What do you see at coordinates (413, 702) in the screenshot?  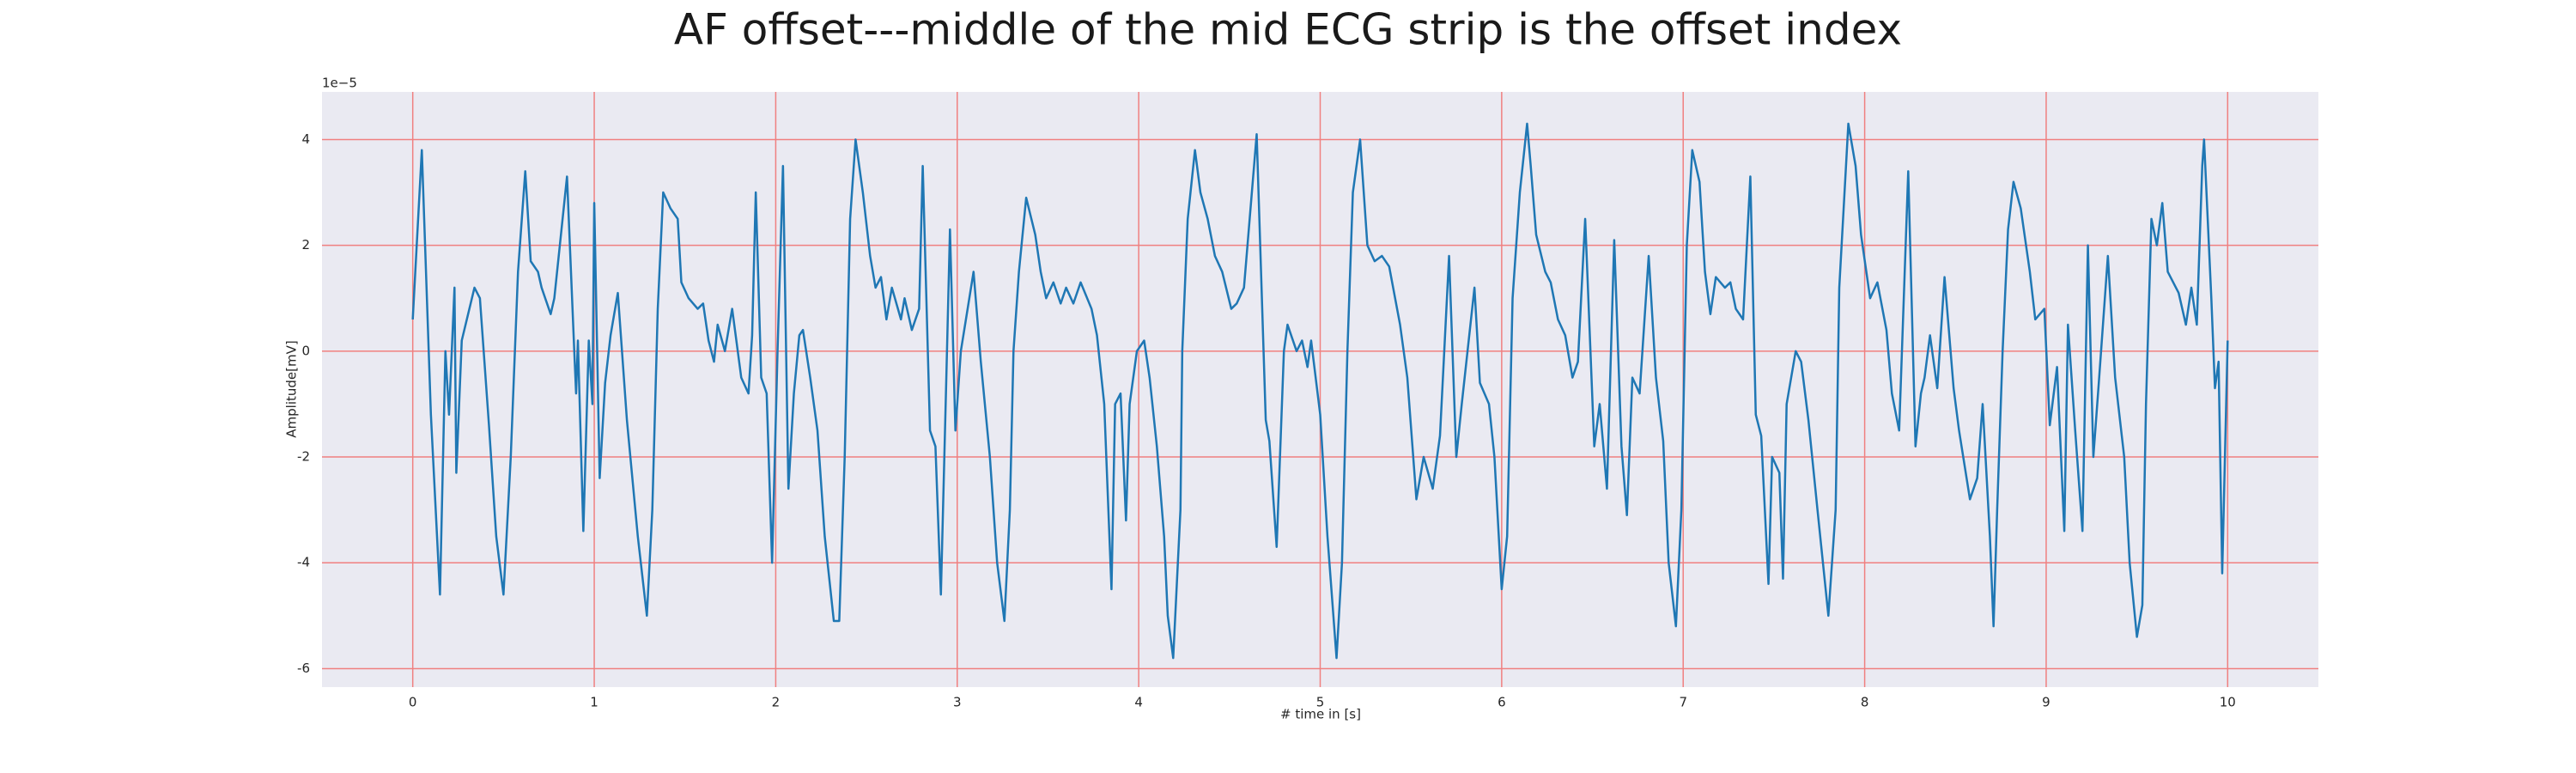 I see `x-tick-label: 0` at bounding box center [413, 702].